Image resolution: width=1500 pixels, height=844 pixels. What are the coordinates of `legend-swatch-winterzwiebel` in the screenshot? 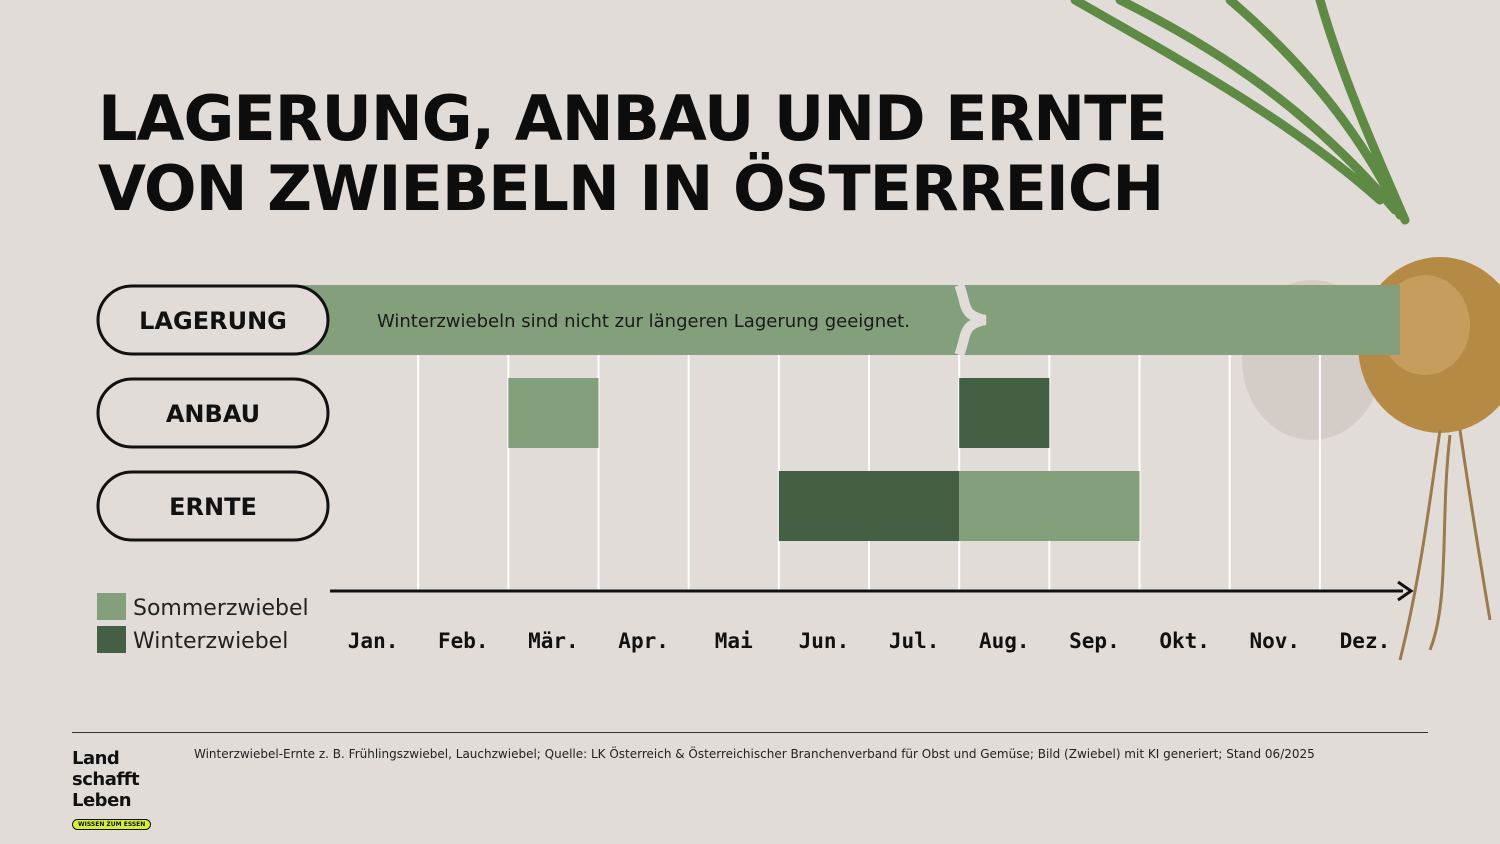 It's located at (111, 639).